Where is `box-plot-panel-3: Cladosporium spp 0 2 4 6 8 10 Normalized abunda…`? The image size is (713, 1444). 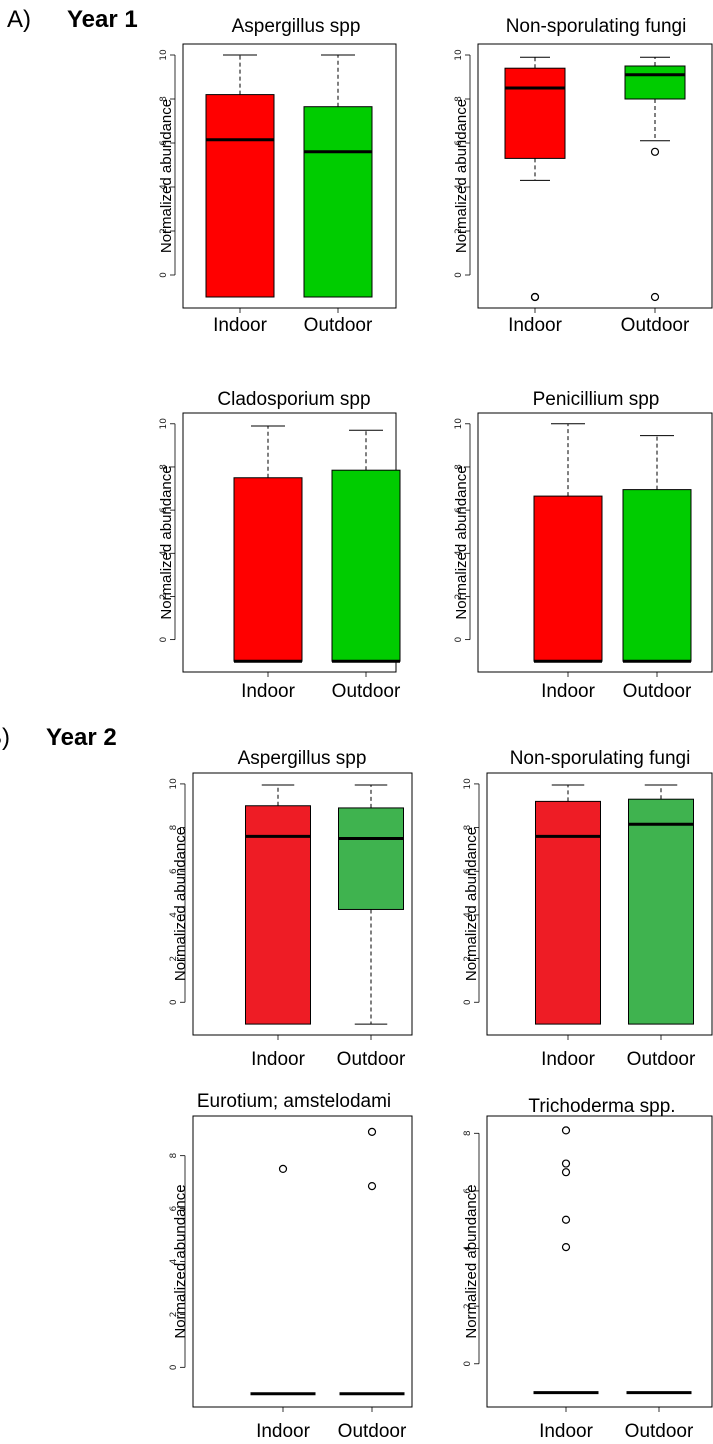
box-plot-panel-3: Cladosporium spp 0 2 4 6 8 10 Normalized abunda… is located at coordinates (279, 545).